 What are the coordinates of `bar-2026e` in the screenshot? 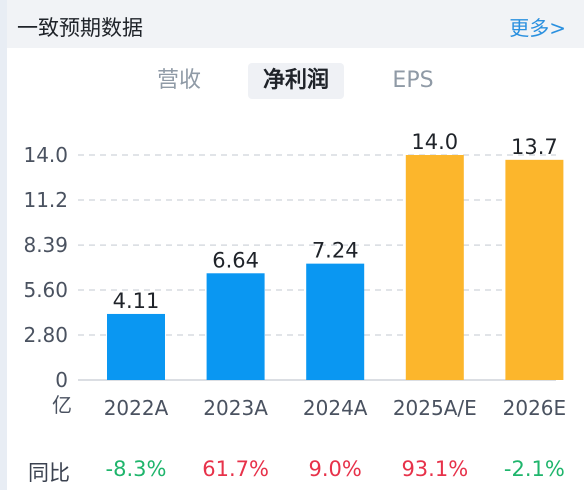 It's located at (534, 269).